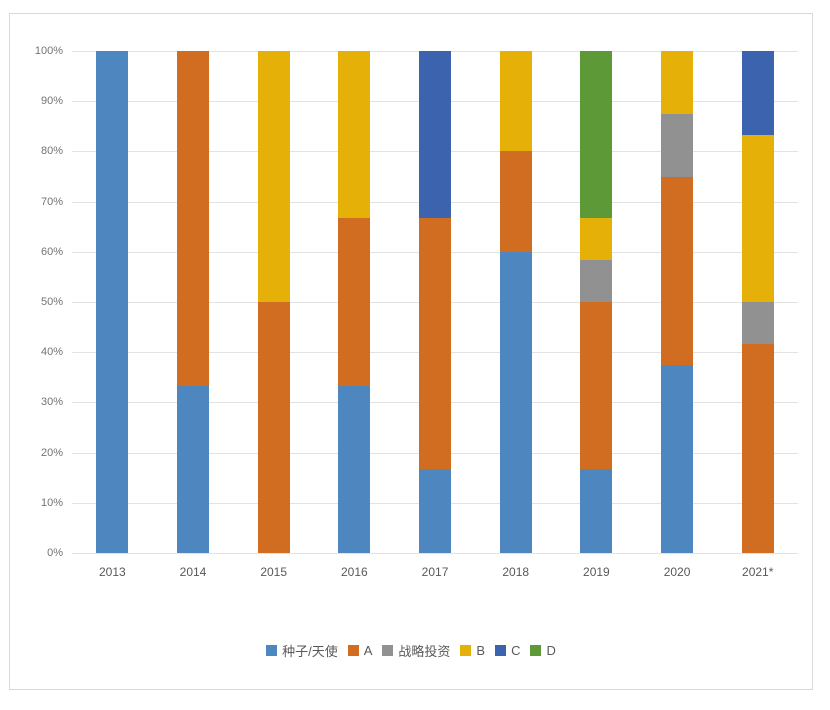 This screenshot has height=710, width=830. Describe the element at coordinates (481, 650) in the screenshot. I see `legend-label: B` at that location.